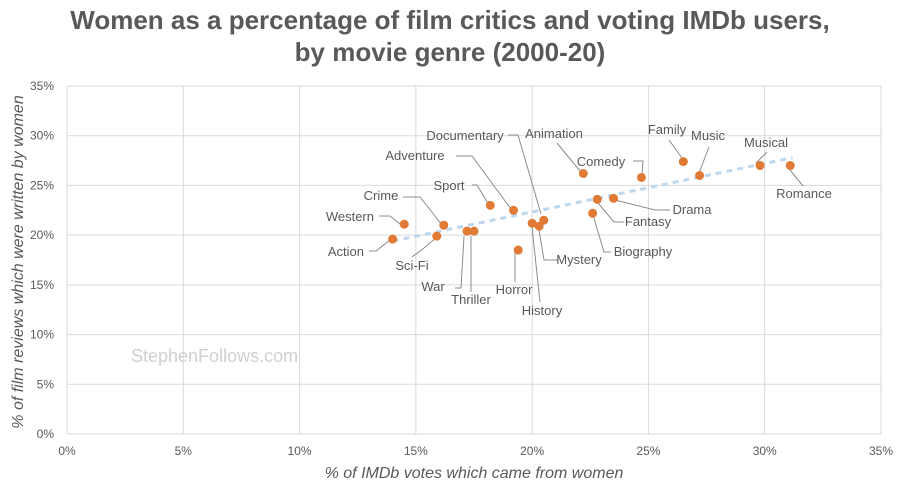  Describe the element at coordinates (700, 175) in the screenshot. I see `data-point-music` at that location.